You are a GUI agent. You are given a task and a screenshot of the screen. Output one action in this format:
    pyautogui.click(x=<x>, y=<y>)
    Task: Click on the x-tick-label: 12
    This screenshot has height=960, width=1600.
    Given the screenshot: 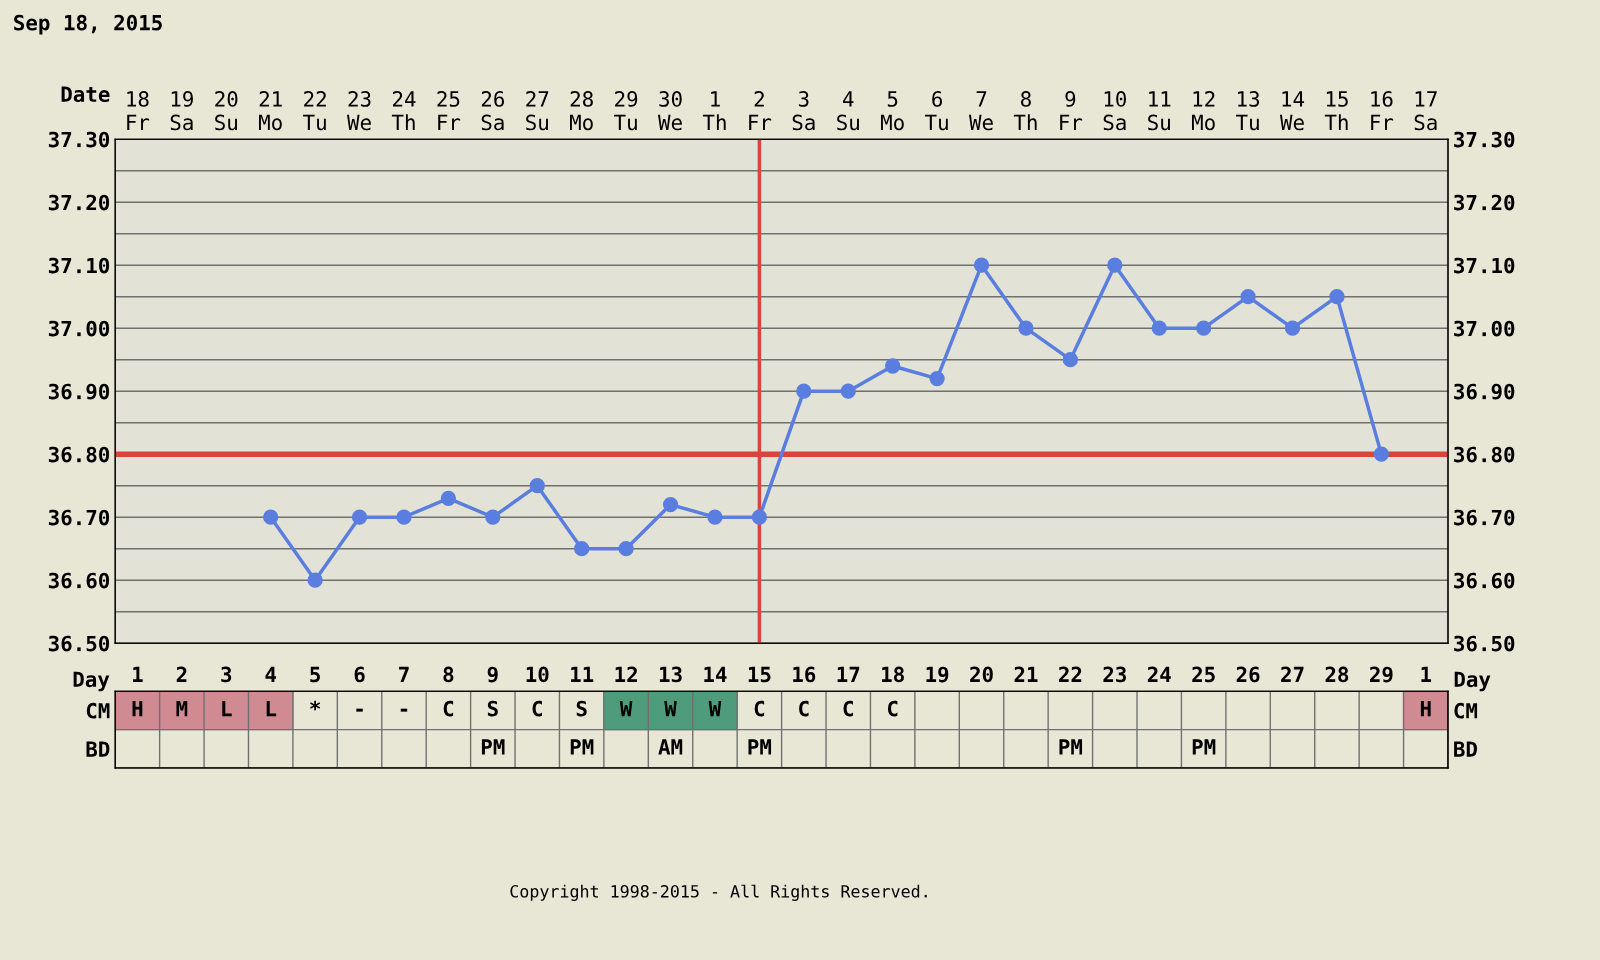 What is the action you would take?
    pyautogui.click(x=626, y=674)
    